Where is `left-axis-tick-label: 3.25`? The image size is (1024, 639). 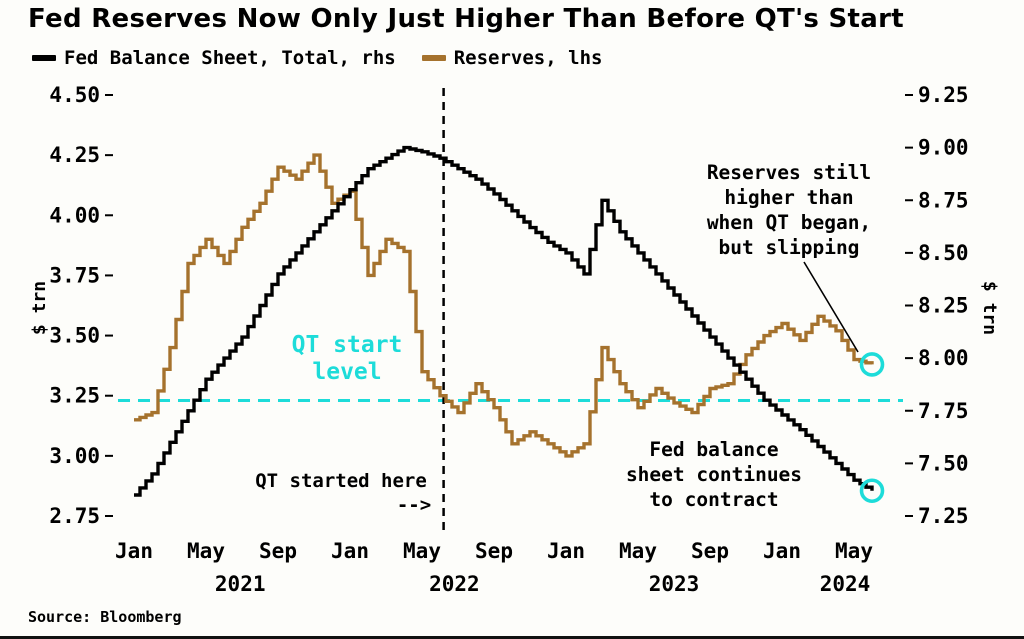
left-axis-tick-label: 3.25 is located at coordinates (74, 396).